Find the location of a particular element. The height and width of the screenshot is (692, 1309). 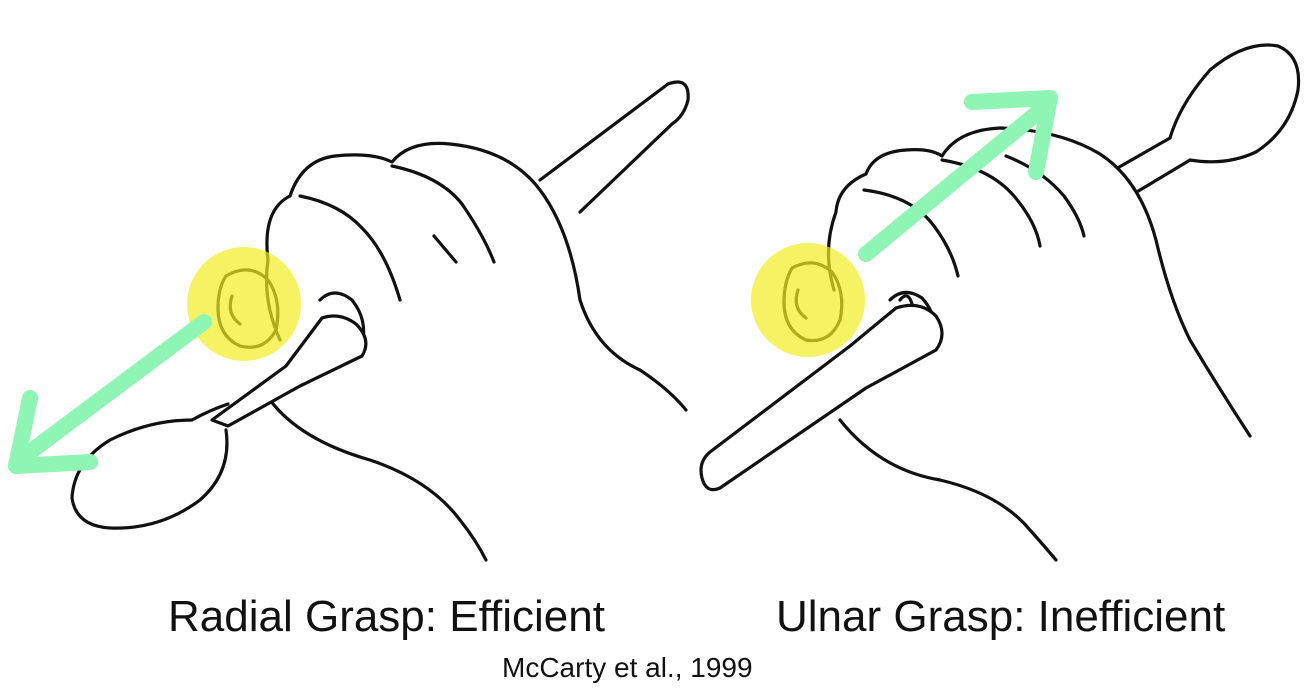

spoon-handle-lower is located at coordinates (821, 393).